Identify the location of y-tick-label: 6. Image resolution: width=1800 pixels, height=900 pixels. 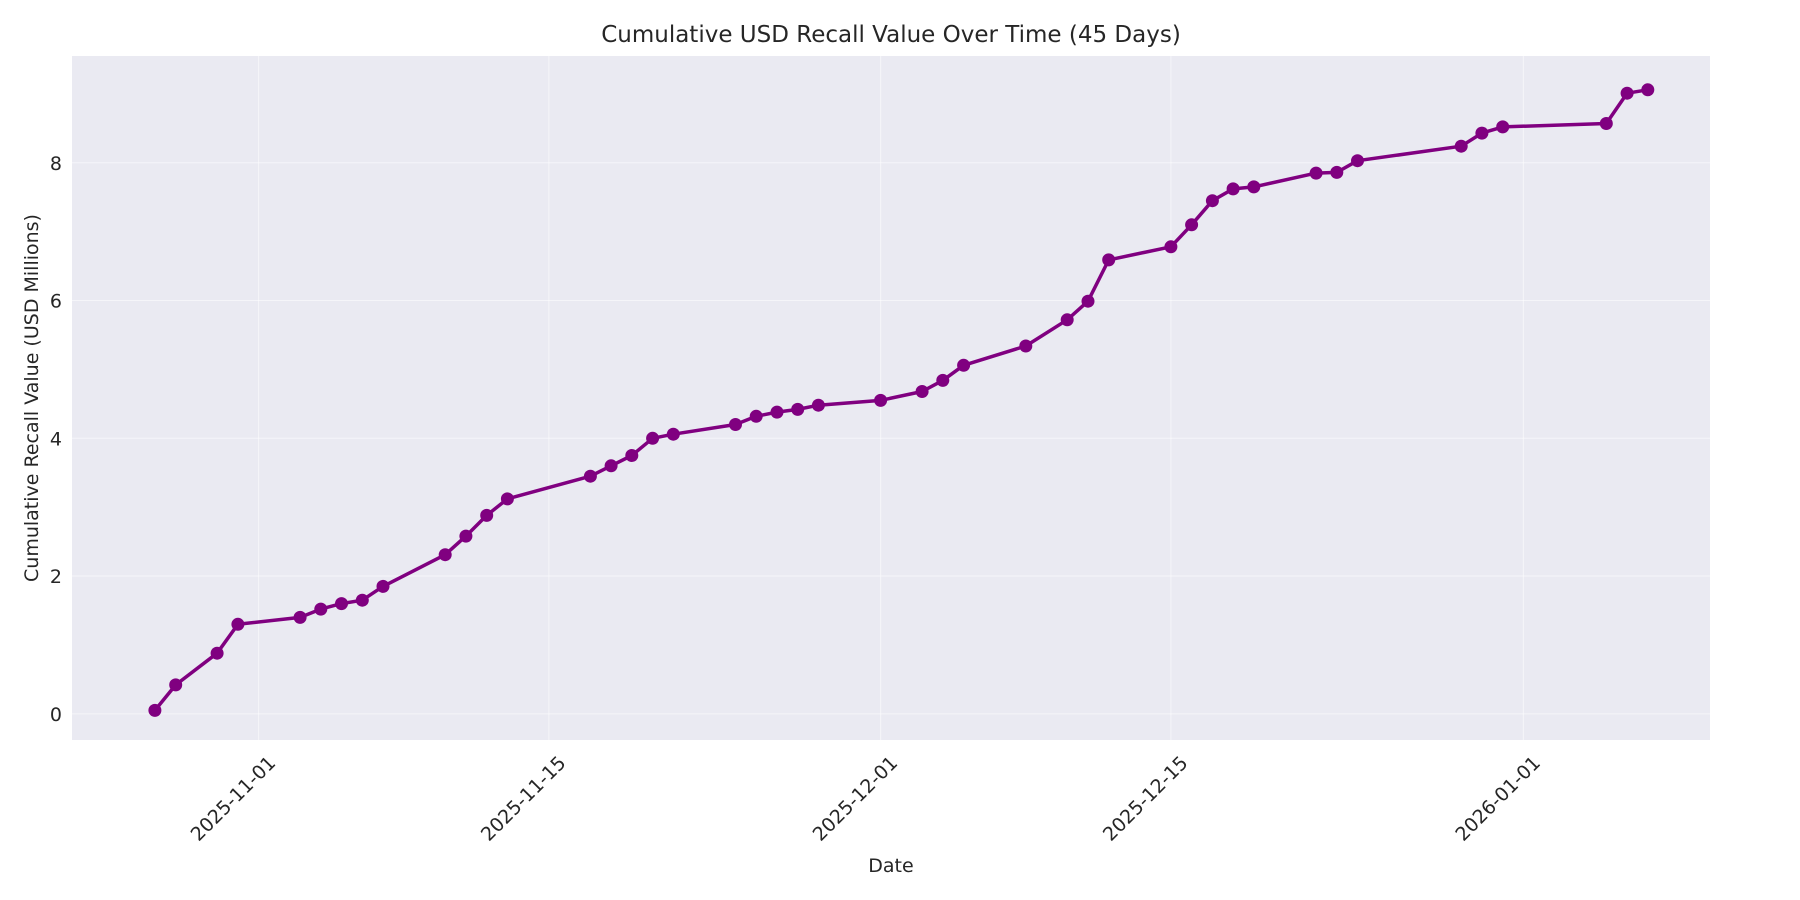
(56, 302).